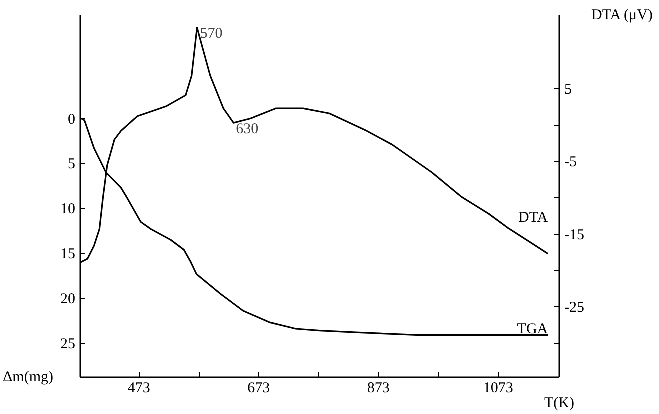  I want to click on x-axis-title: T(K), so click(559, 404).